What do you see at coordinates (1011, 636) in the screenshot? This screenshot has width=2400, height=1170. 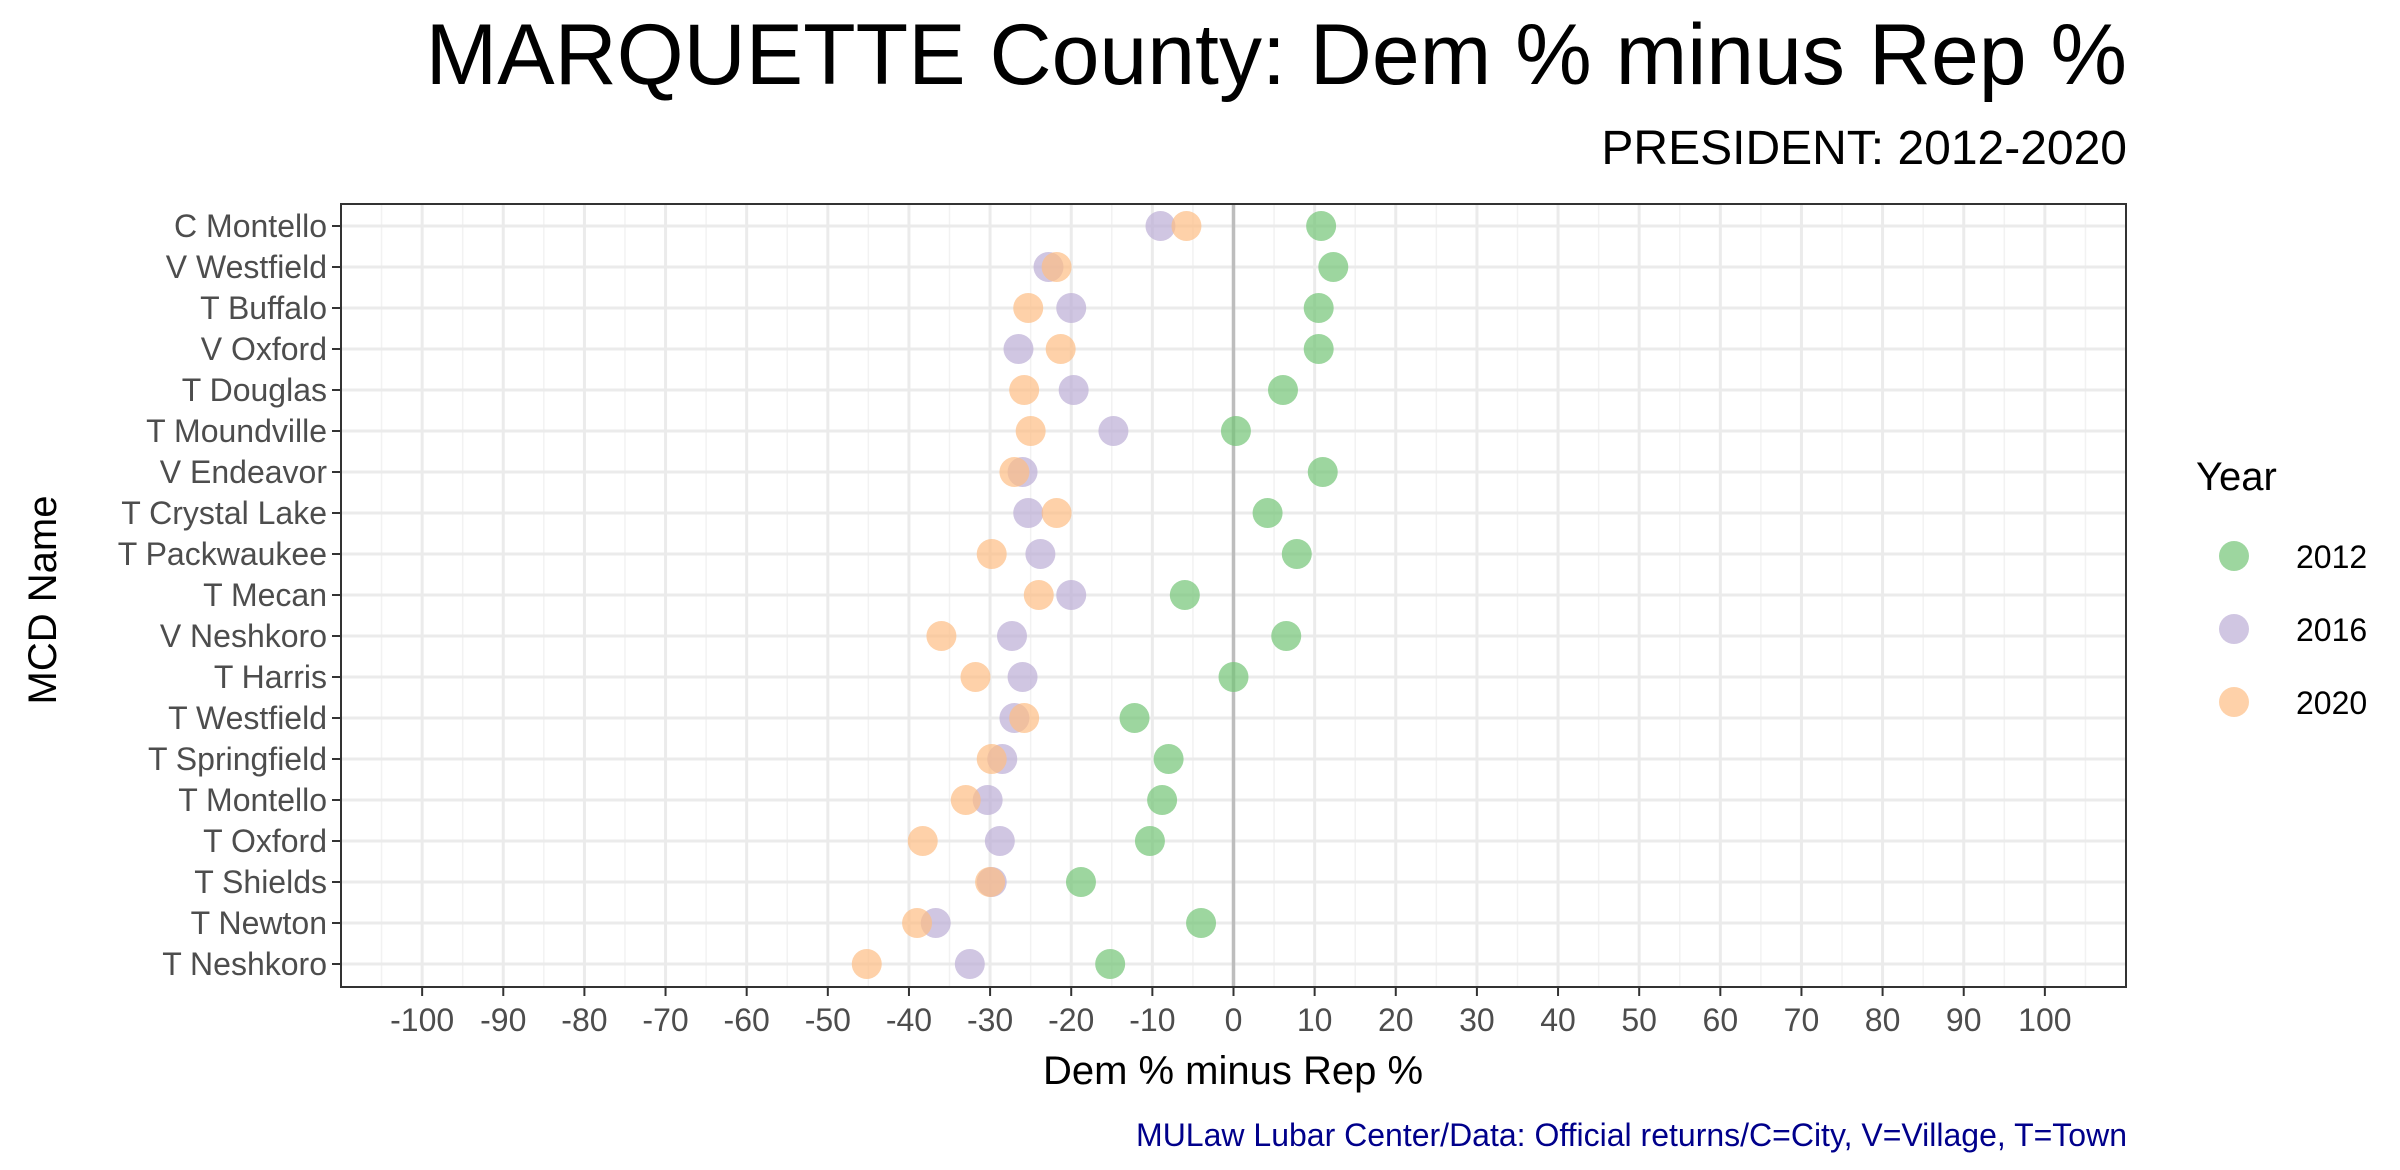 I see `point-2016-v-neshkoro` at bounding box center [1011, 636].